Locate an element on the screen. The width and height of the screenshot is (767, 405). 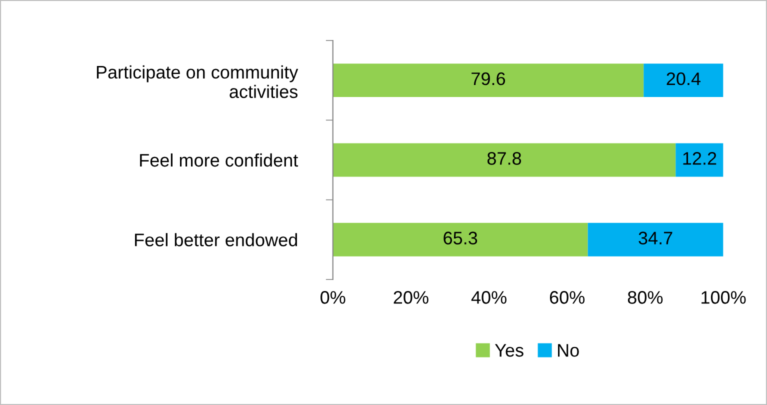
x-tick-label: 40% is located at coordinates (488, 297).